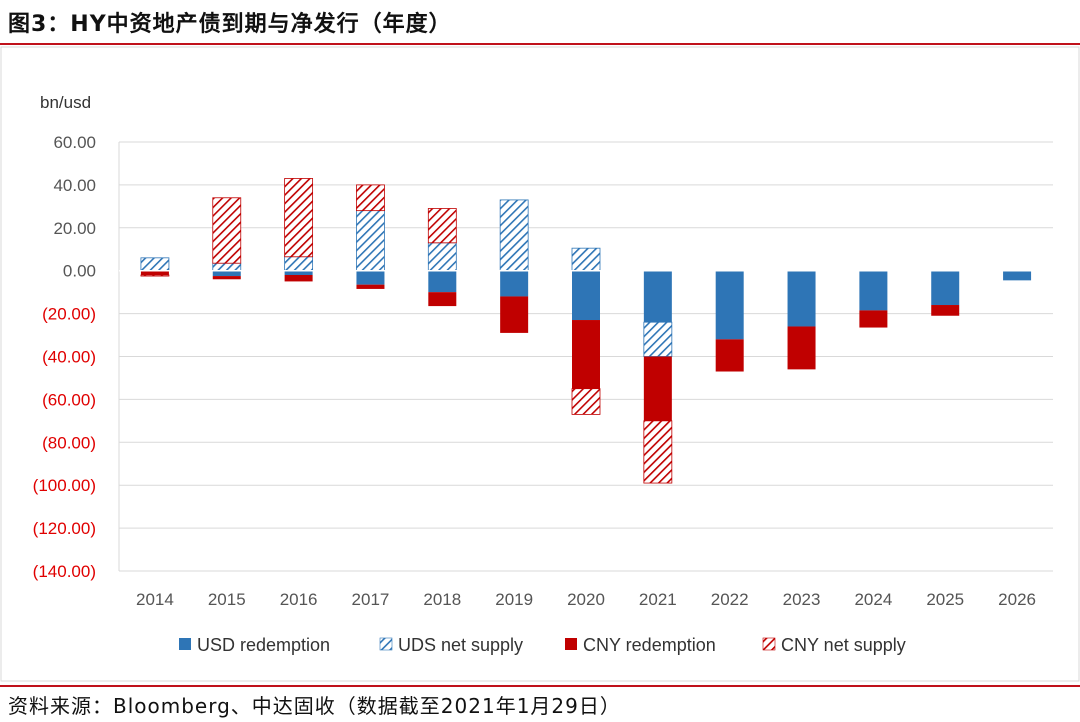 The image size is (1080, 722). Describe the element at coordinates (230, 24) in the screenshot. I see `chart-title: 图3：HY中资地产债到期与净发行（年度）` at that location.